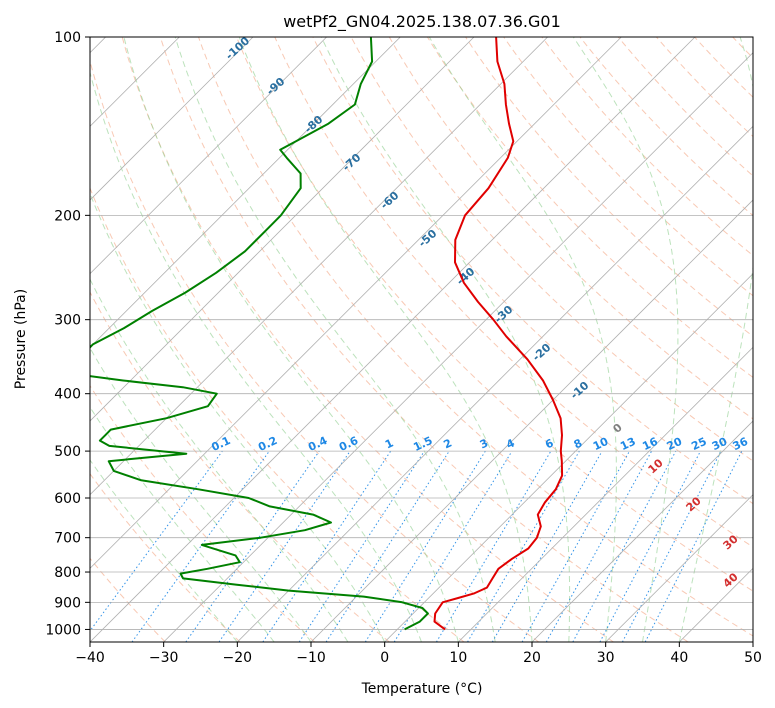 Image resolution: width=775 pixels, height=708 pixels. I want to click on y-tick-label: 800, so click(67, 573).